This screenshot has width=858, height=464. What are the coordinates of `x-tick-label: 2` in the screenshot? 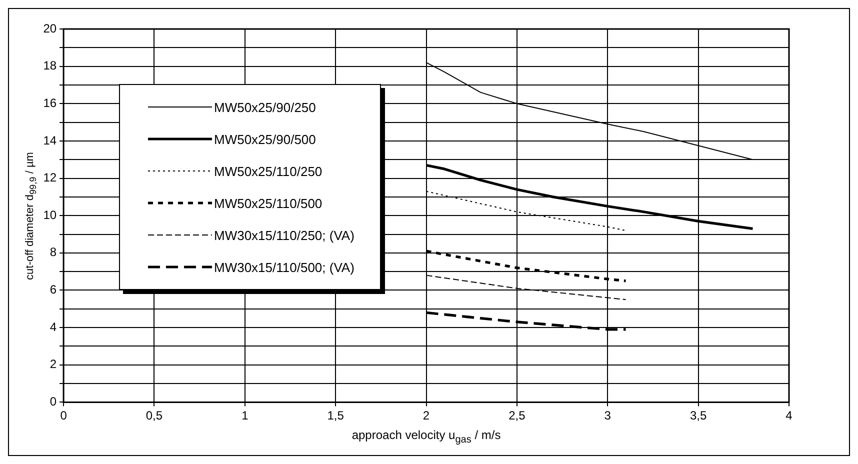 It's located at (426, 415).